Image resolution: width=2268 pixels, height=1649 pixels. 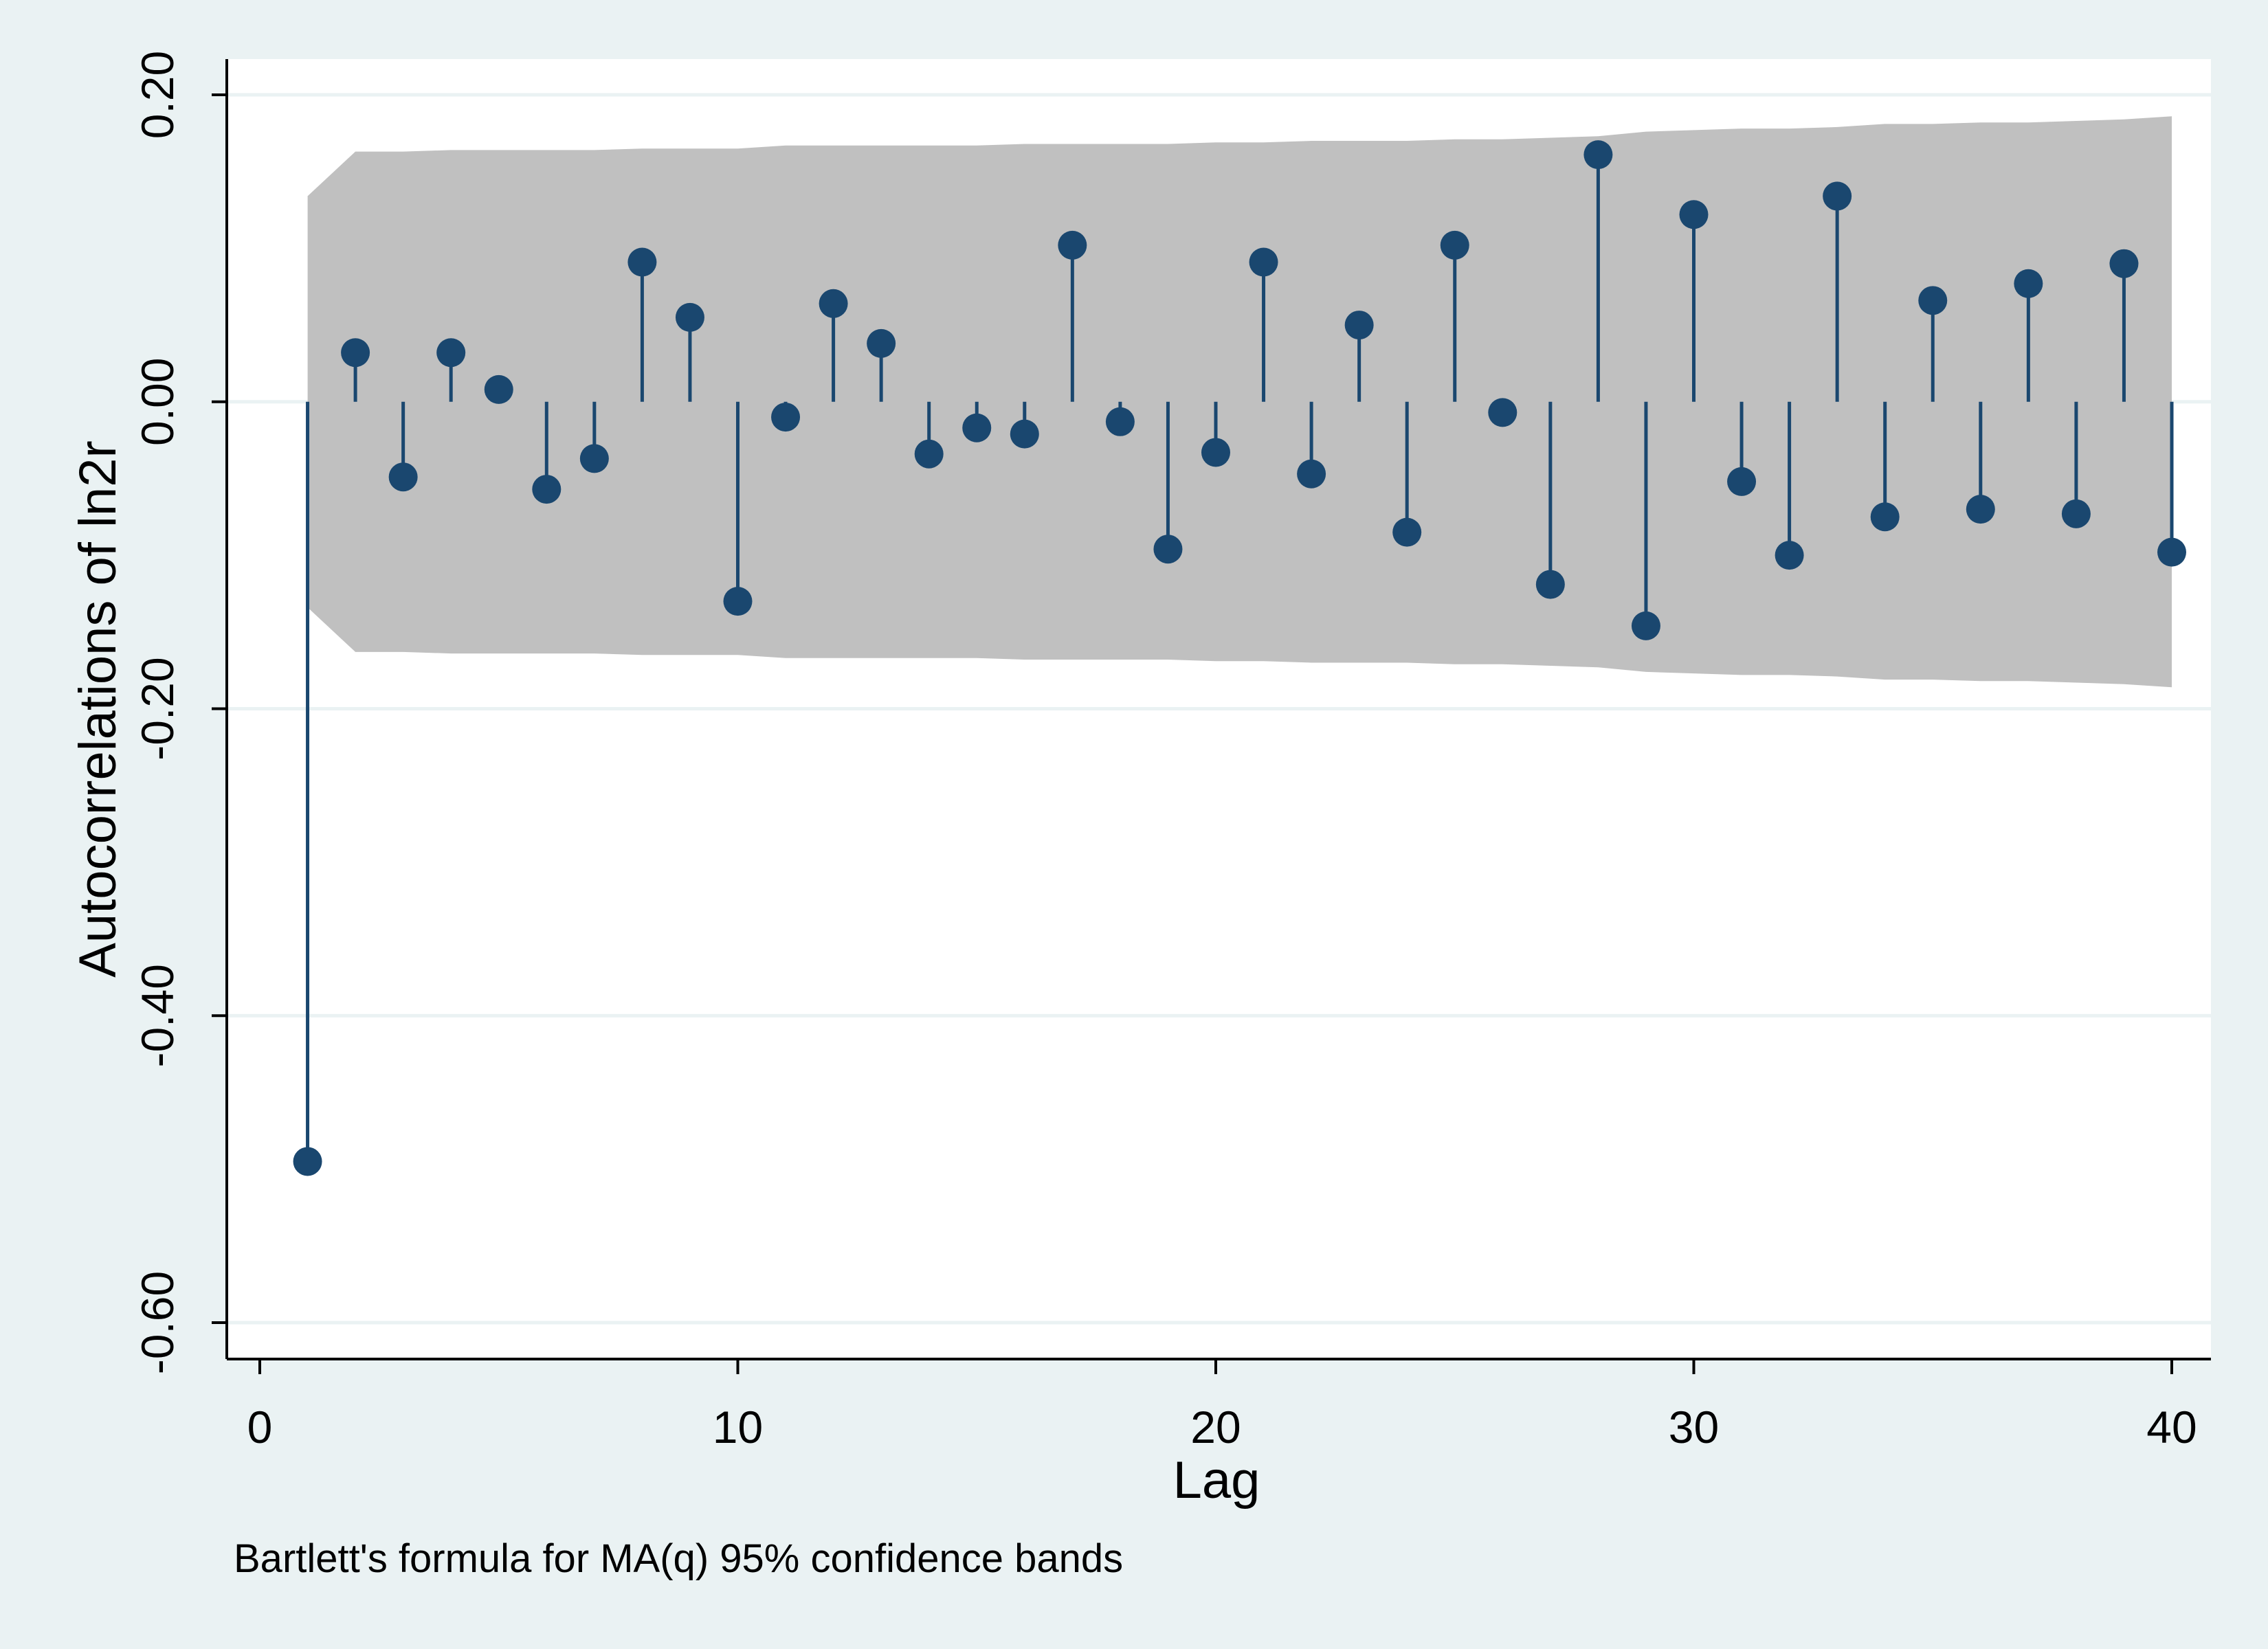 I want to click on x-axis-title: Lag, so click(x=1216, y=1480).